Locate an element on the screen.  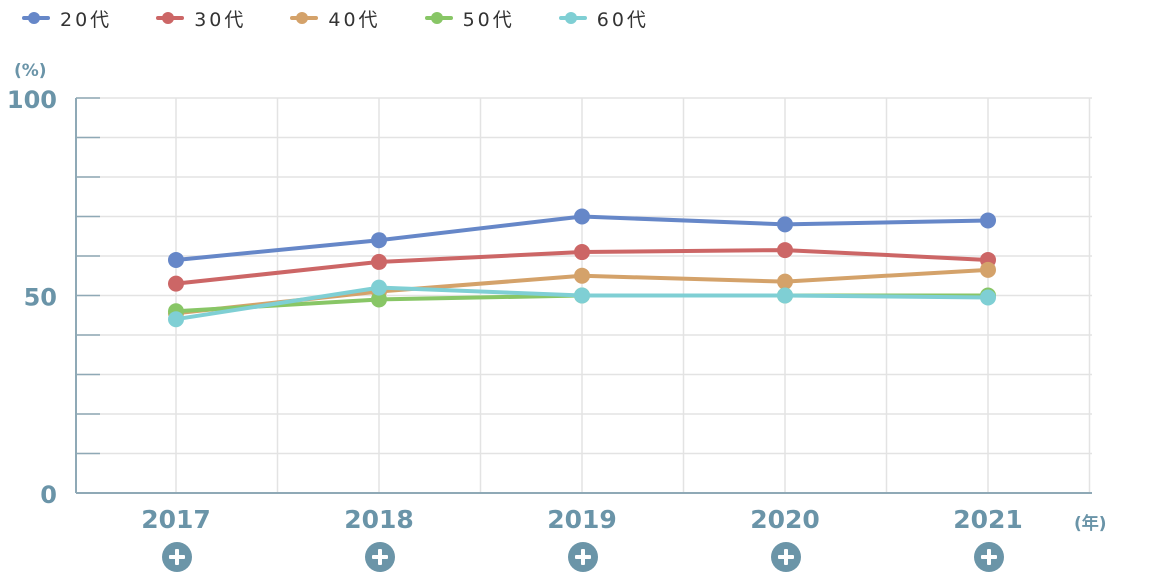
legend-label: 40代 is located at coordinates (354, 19).